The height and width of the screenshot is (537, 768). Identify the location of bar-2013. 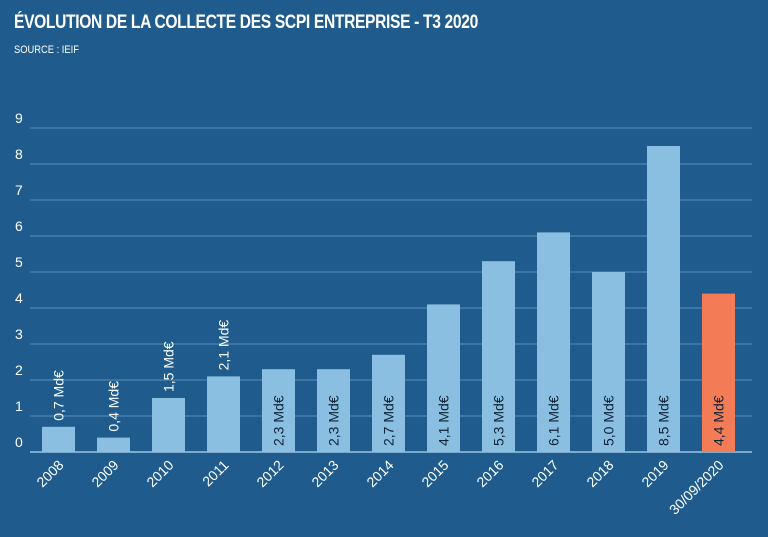
(333, 410).